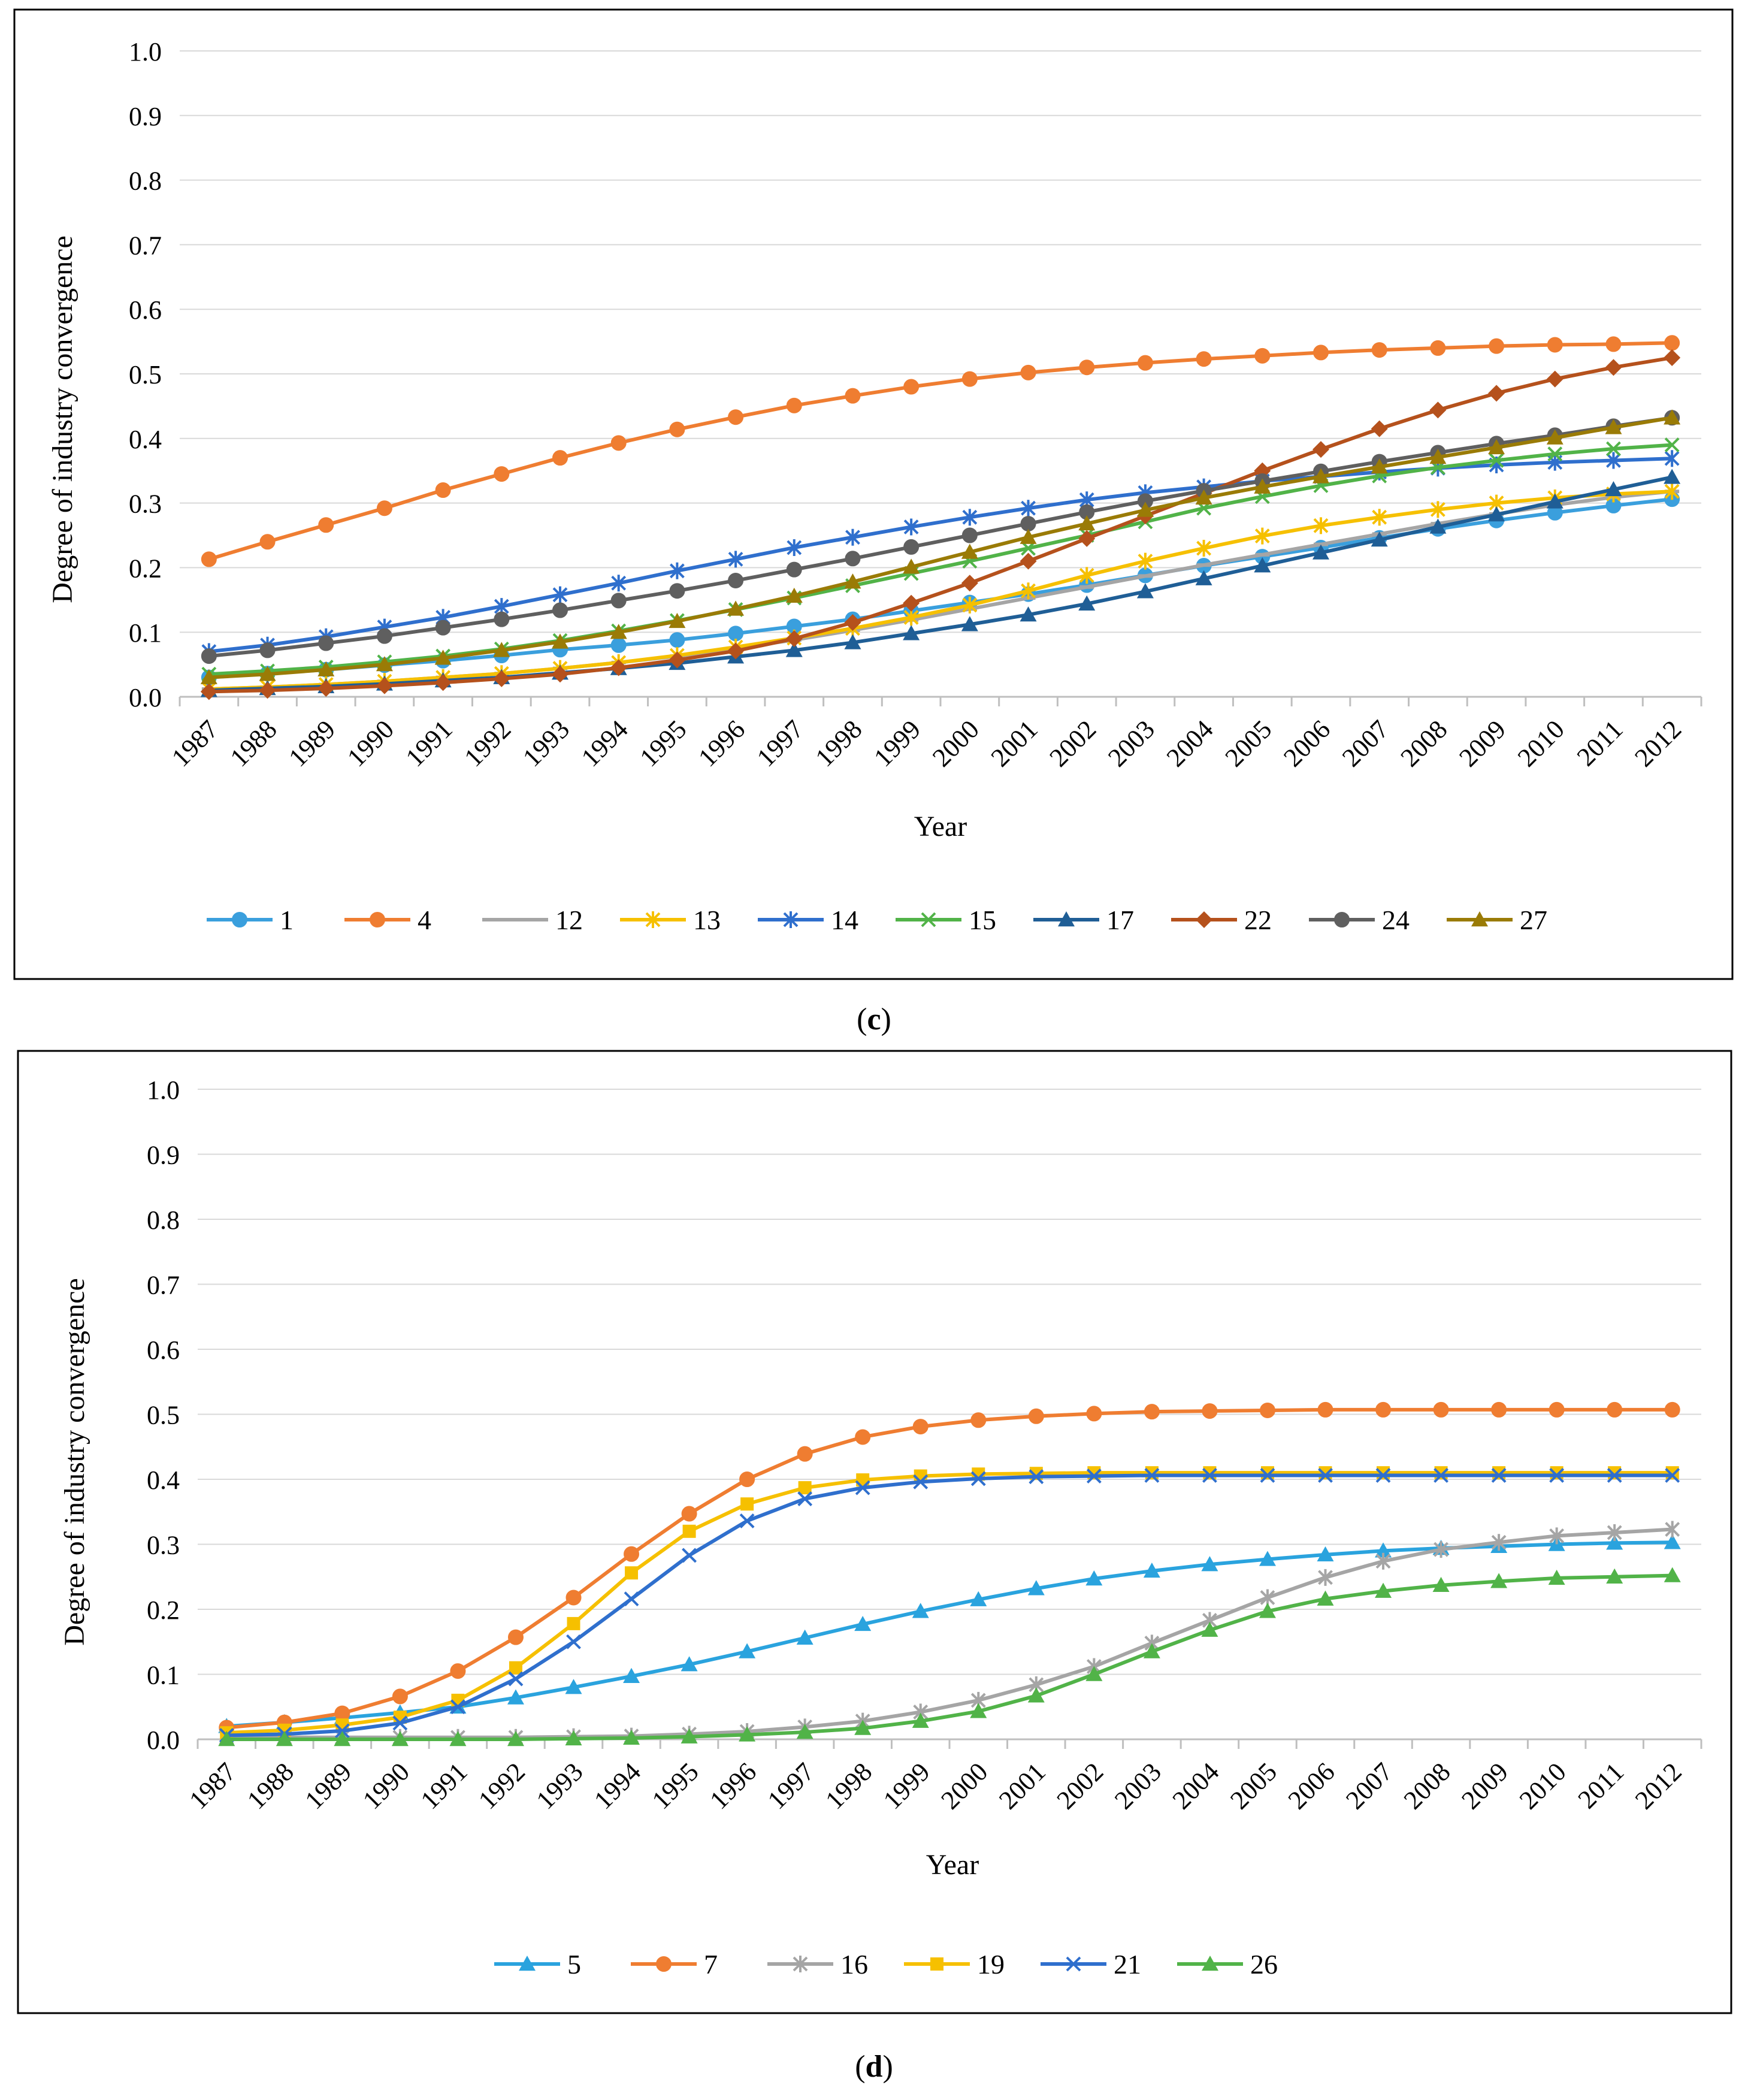 This screenshot has height=2100, width=1748. I want to click on legend-item-15: 15, so click(946, 920).